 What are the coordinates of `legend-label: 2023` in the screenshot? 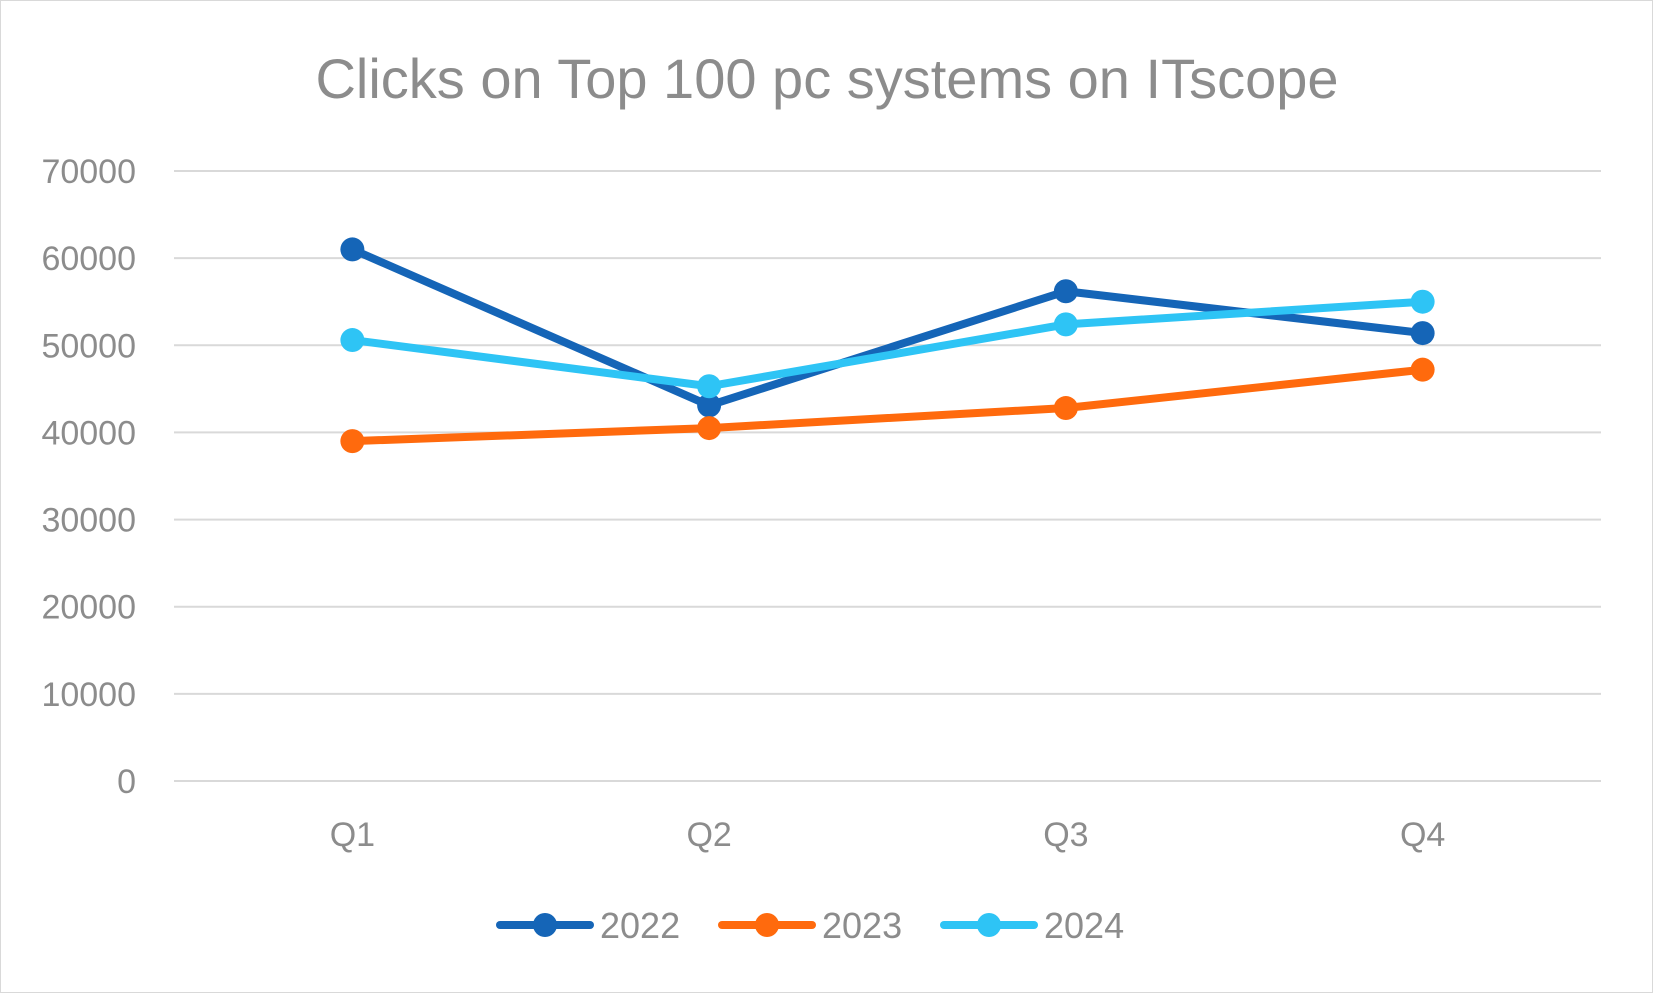 It's located at (862, 925).